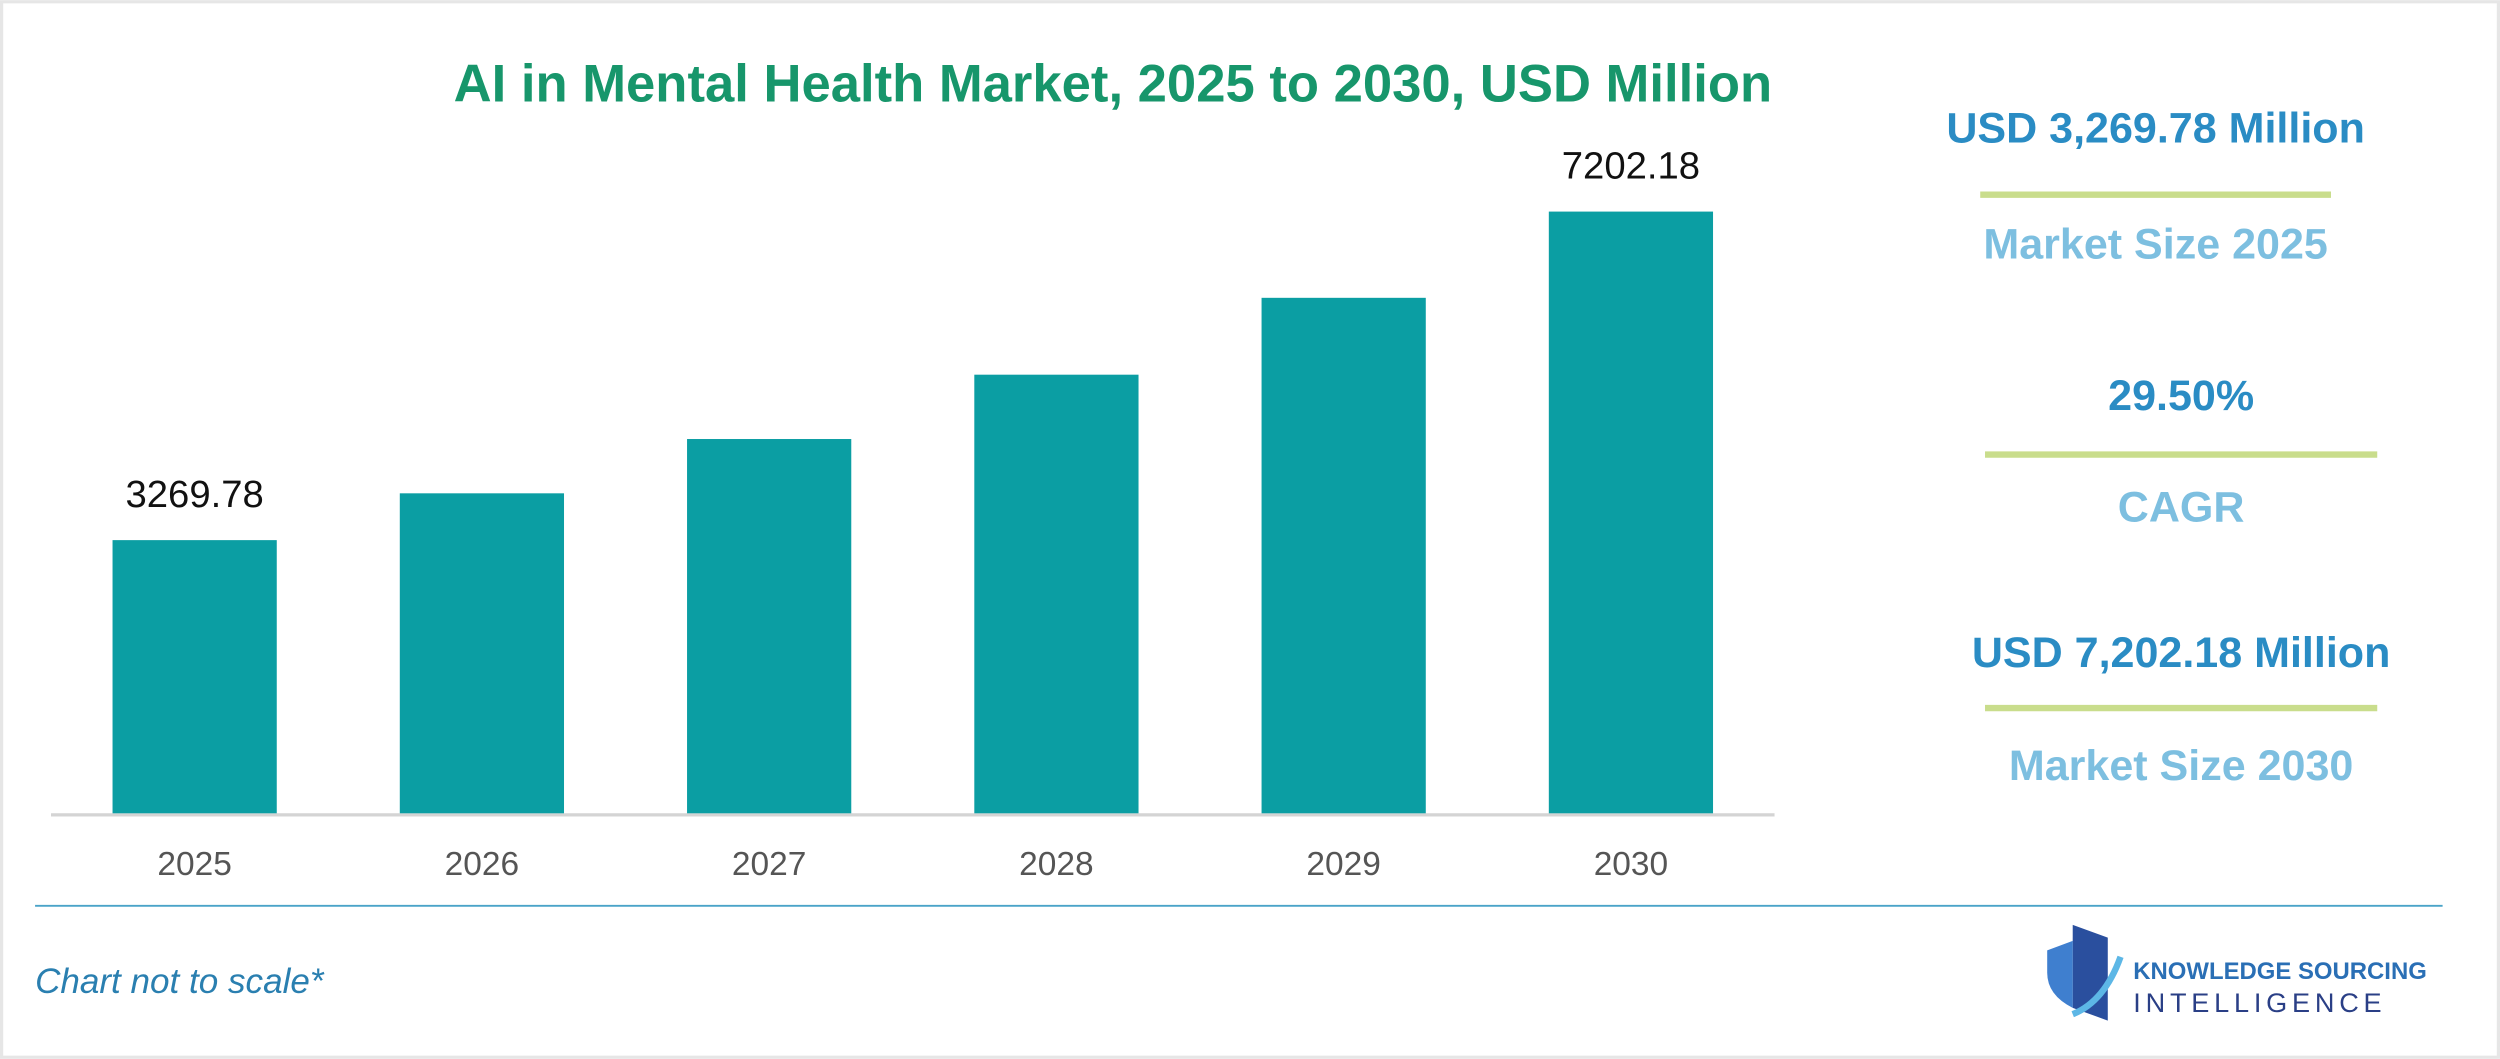  I want to click on stat-label: Market Size 2030, so click(2181, 766).